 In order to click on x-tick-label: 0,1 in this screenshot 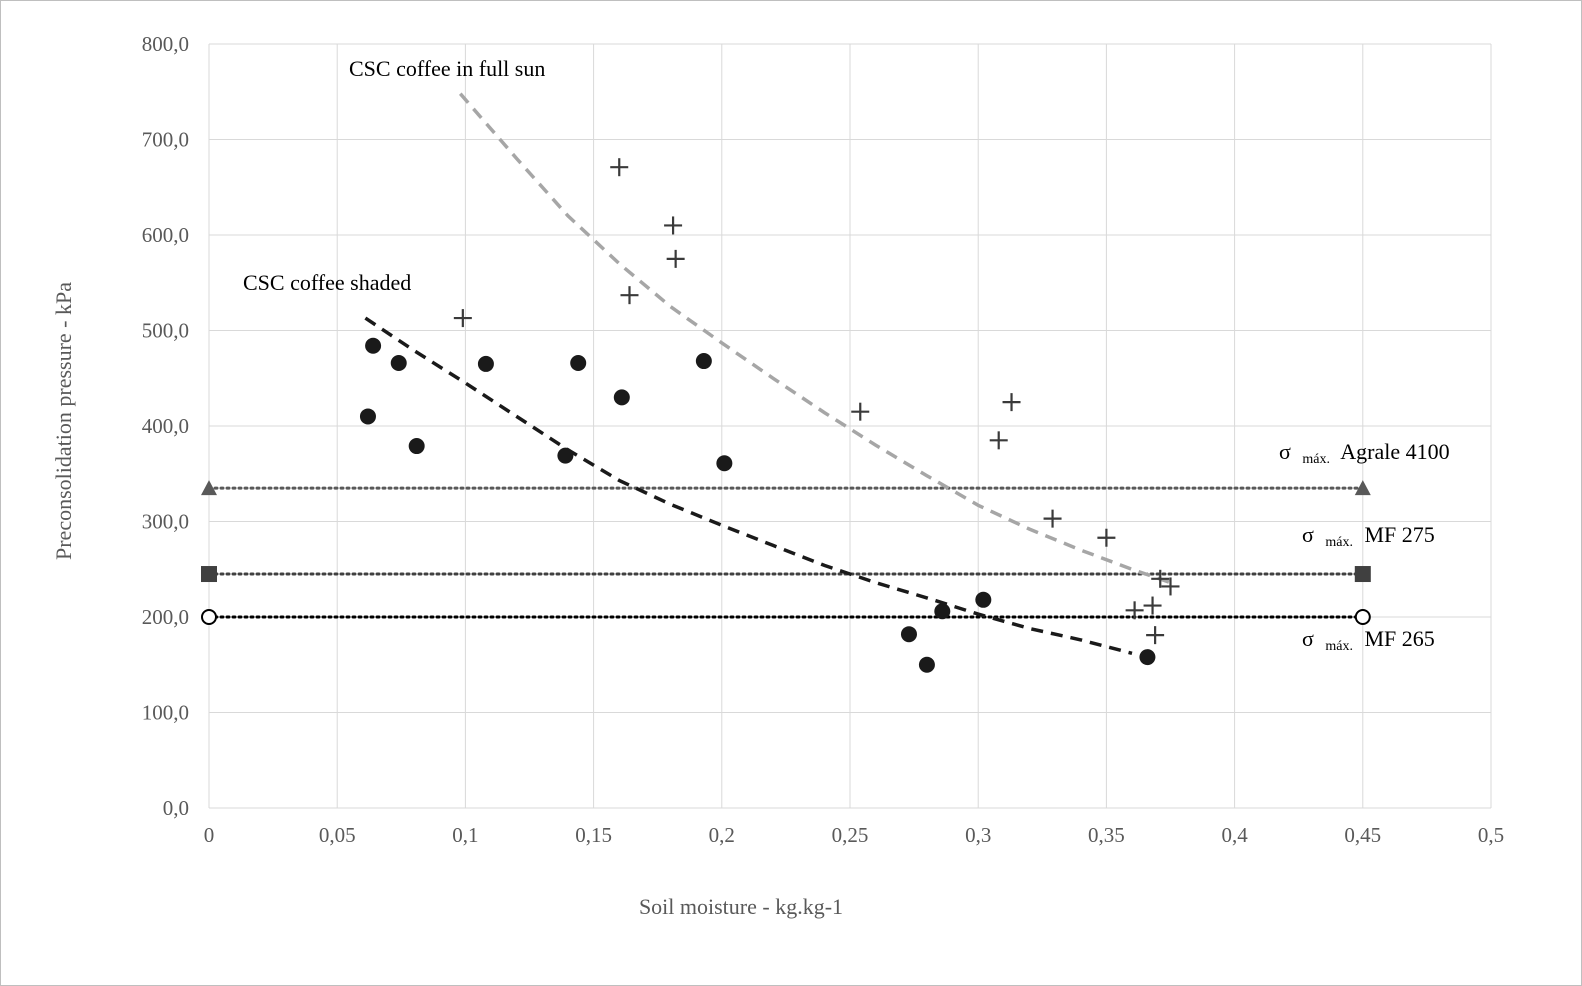, I will do `click(465, 835)`.